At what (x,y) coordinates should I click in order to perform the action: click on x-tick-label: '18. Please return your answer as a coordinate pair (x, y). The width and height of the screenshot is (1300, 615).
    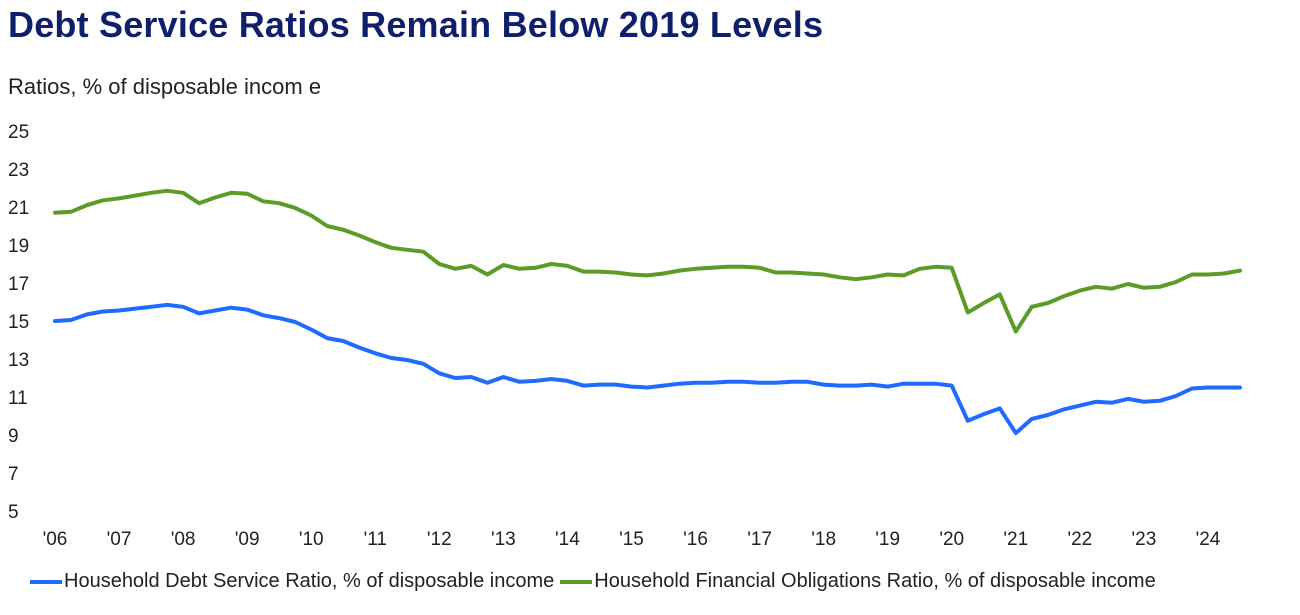
    Looking at the image, I should click on (823, 539).